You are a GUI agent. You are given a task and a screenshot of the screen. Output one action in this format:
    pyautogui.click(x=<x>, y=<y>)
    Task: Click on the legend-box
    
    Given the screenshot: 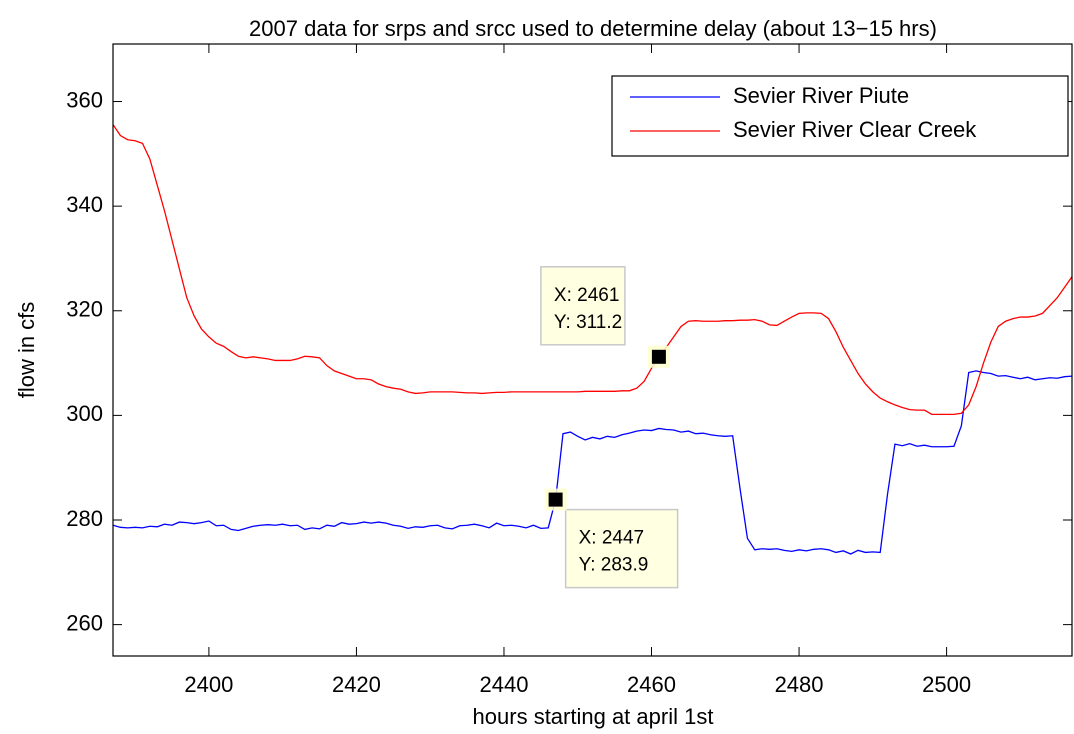 What is the action you would take?
    pyautogui.click(x=840, y=116)
    